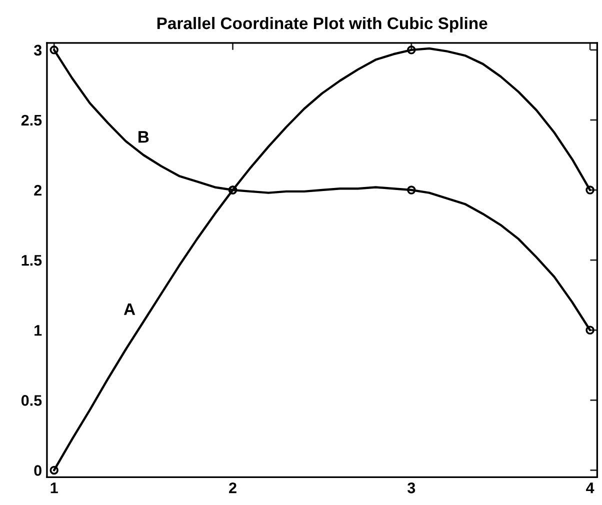  Describe the element at coordinates (32, 260) in the screenshot. I see `y-tick-label: 1.5` at that location.